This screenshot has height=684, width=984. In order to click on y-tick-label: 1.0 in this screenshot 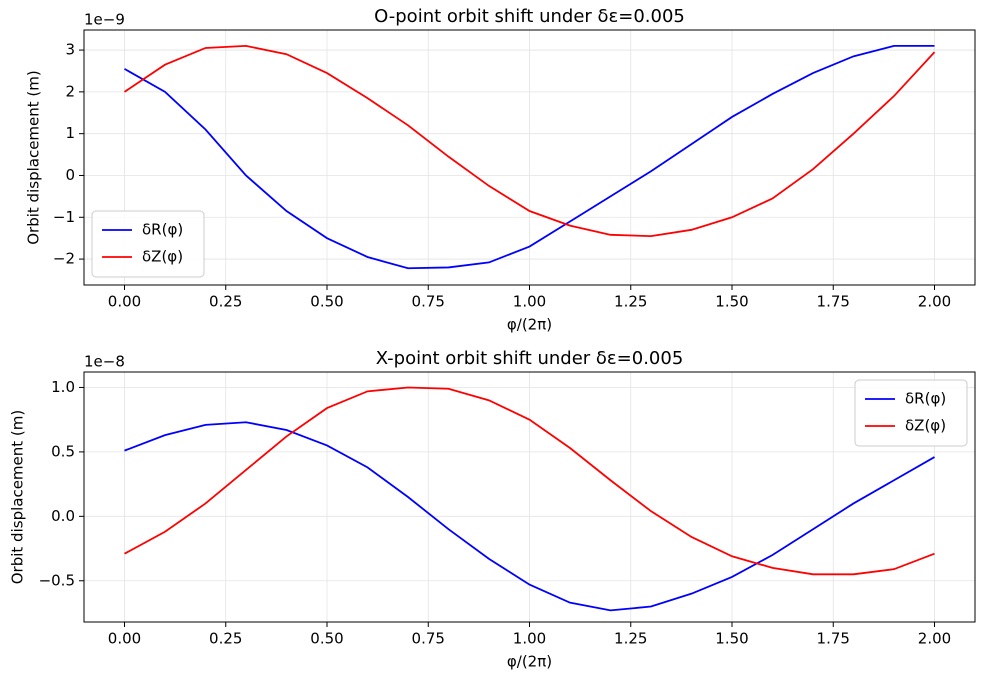, I will do `click(63, 387)`.